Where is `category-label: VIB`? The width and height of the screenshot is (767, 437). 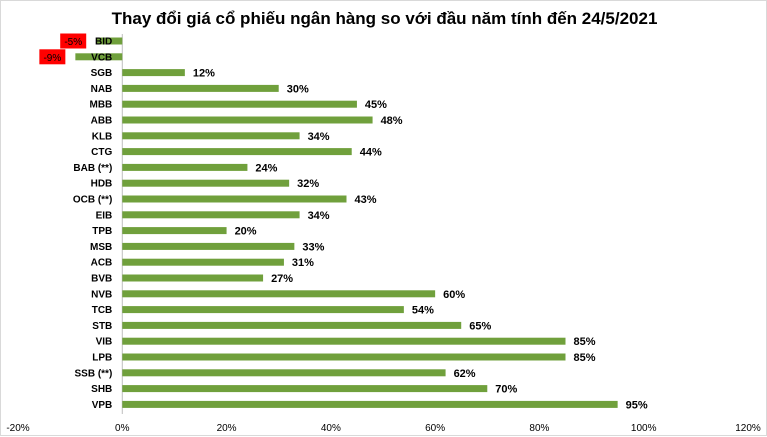 category-label: VIB is located at coordinates (104, 342).